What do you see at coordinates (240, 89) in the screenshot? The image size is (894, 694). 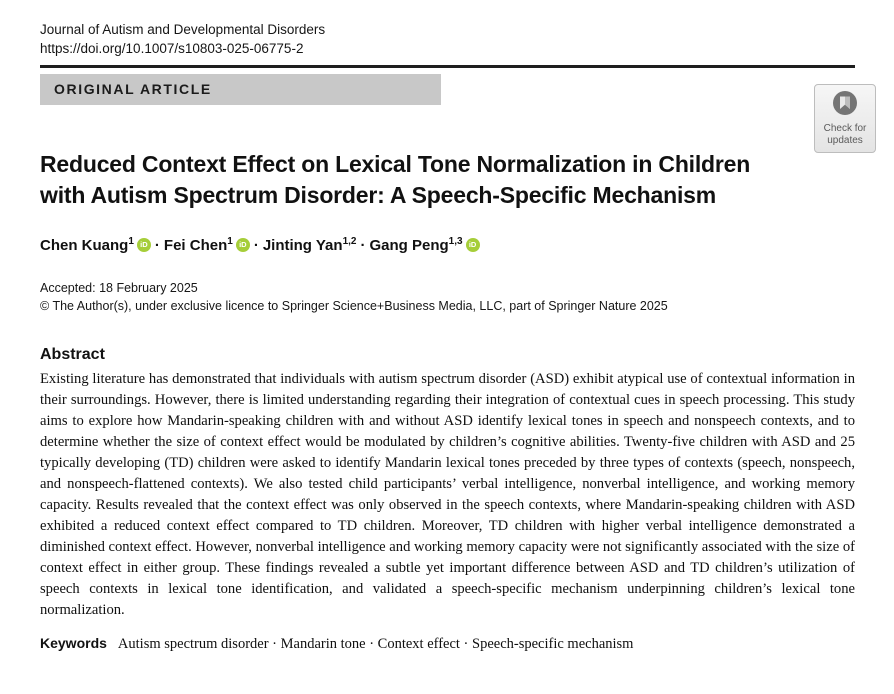 I see `article-type-banner: ORIGINAL ARTICLE` at bounding box center [240, 89].